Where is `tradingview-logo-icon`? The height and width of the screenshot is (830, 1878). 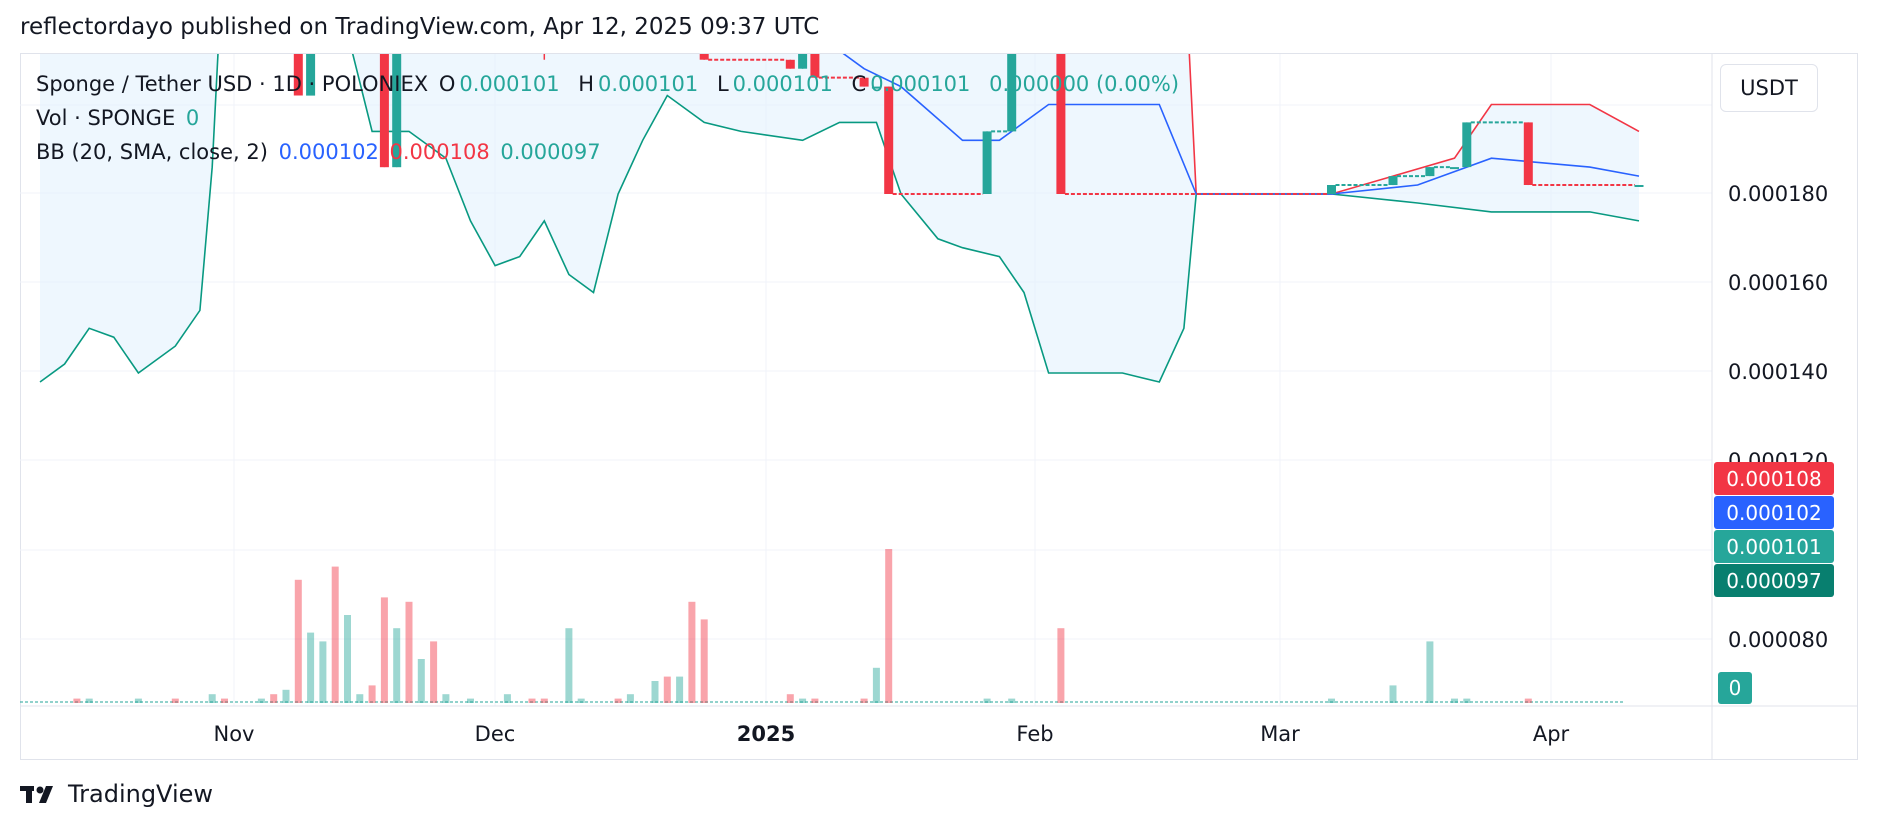
tradingview-logo-icon is located at coordinates (40, 794).